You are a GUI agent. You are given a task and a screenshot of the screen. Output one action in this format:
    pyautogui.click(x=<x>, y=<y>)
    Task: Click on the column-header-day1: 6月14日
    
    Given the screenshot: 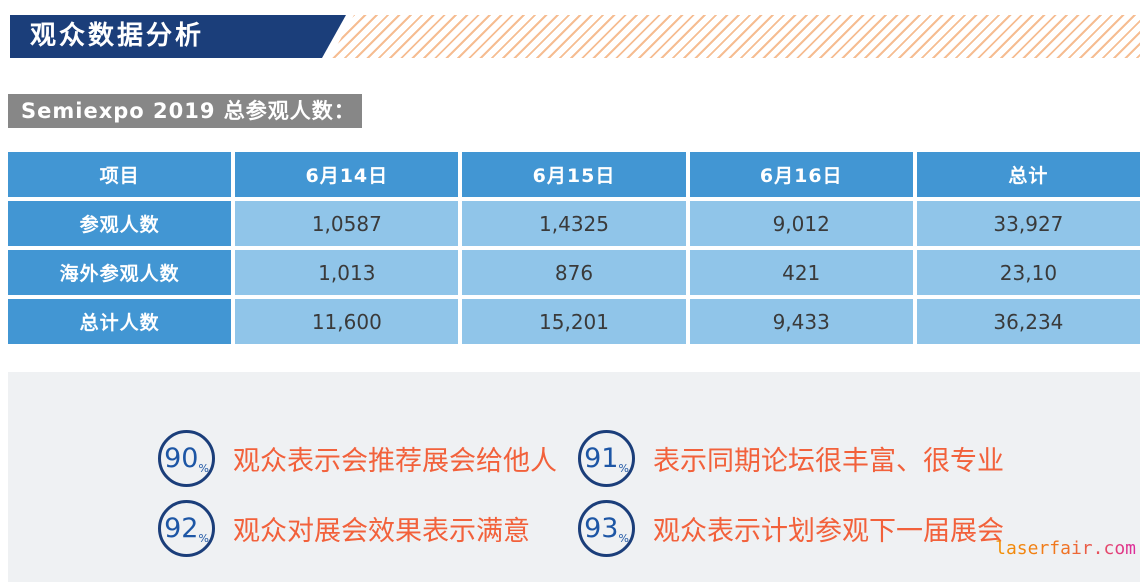 What is the action you would take?
    pyautogui.click(x=347, y=174)
    